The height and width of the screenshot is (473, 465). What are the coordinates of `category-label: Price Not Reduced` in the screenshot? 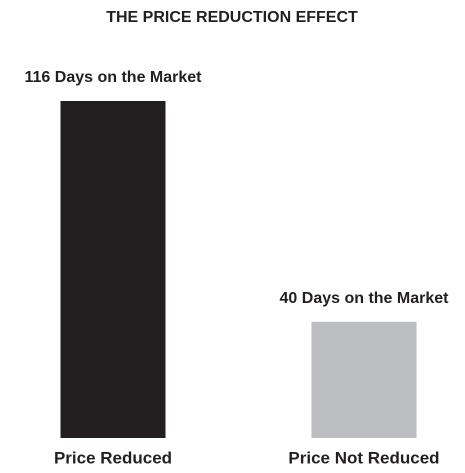 It's located at (363, 457).